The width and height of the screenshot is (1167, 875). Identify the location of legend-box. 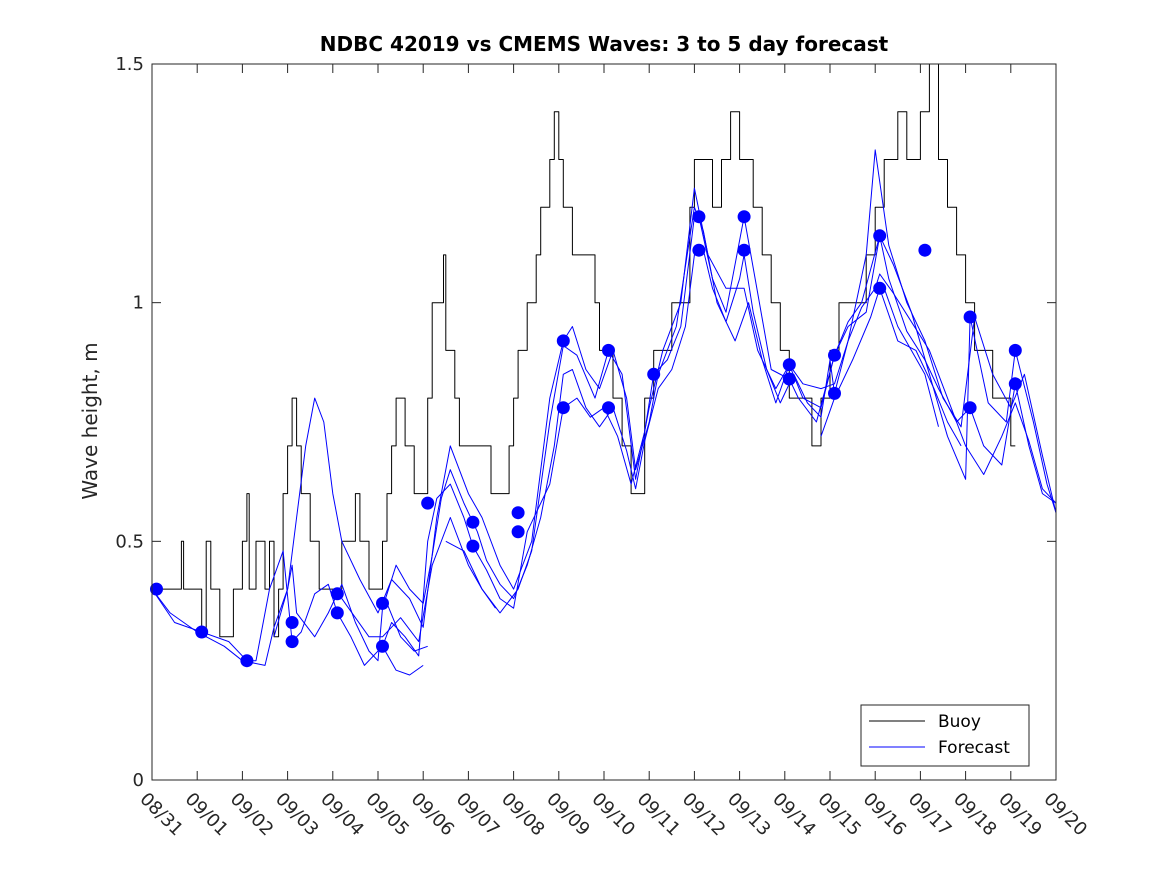
(945, 735).